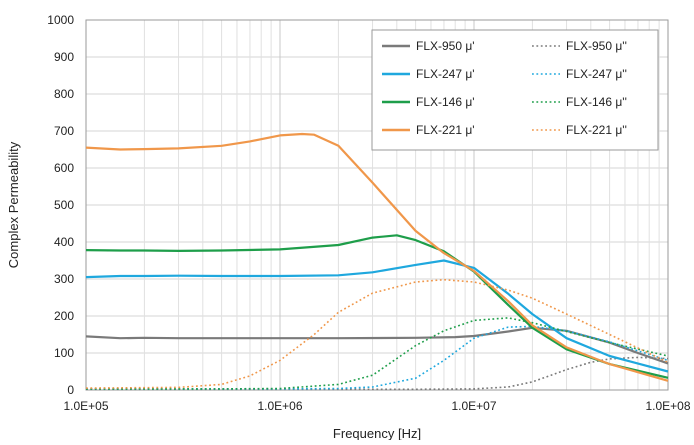 The width and height of the screenshot is (694, 445). What do you see at coordinates (473, 406) in the screenshot?
I see `x-tick-label: 1.0E+07` at bounding box center [473, 406].